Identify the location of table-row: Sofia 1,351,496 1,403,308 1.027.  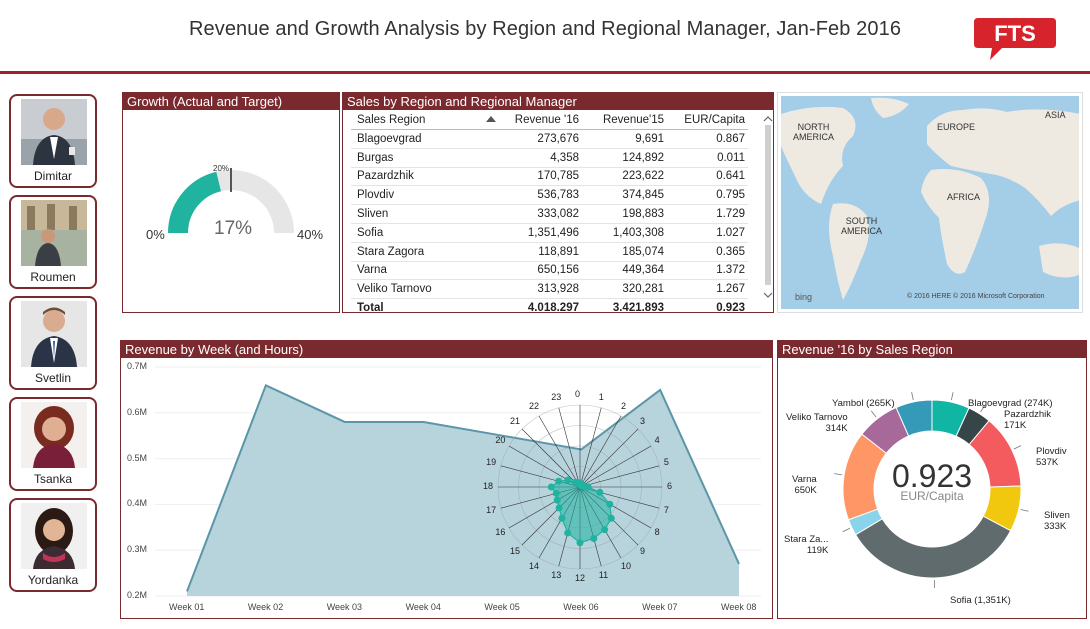
(549, 233).